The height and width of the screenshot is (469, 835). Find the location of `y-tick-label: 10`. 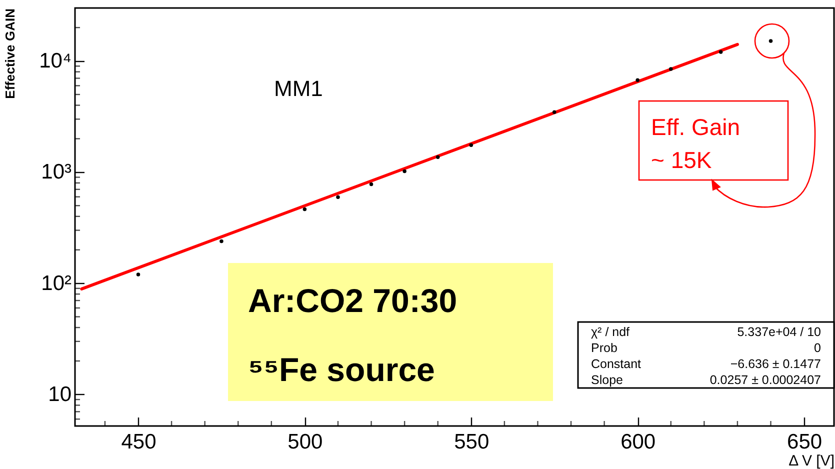

y-tick-label: 10 is located at coordinates (60, 394).